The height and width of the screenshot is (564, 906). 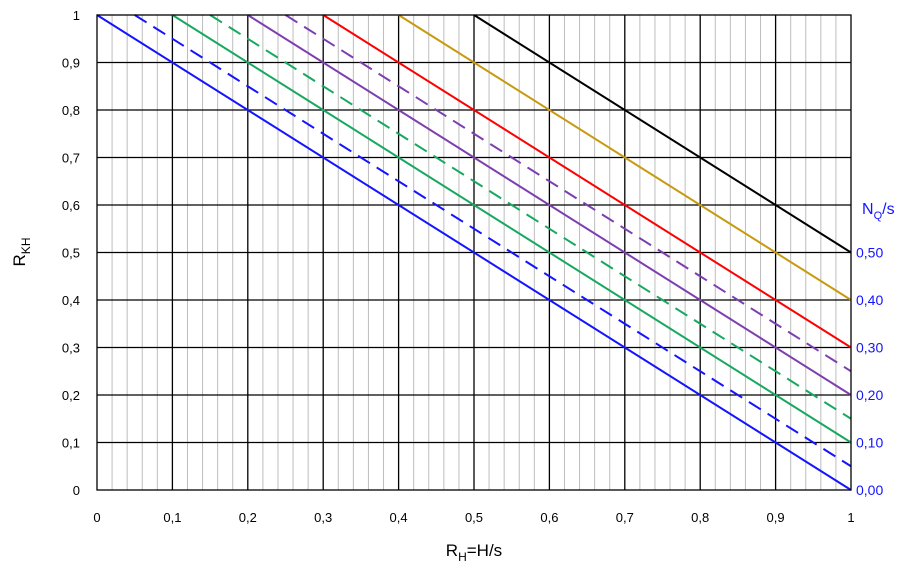 I want to click on y-tick-label: 0,3, so click(x=71, y=348).